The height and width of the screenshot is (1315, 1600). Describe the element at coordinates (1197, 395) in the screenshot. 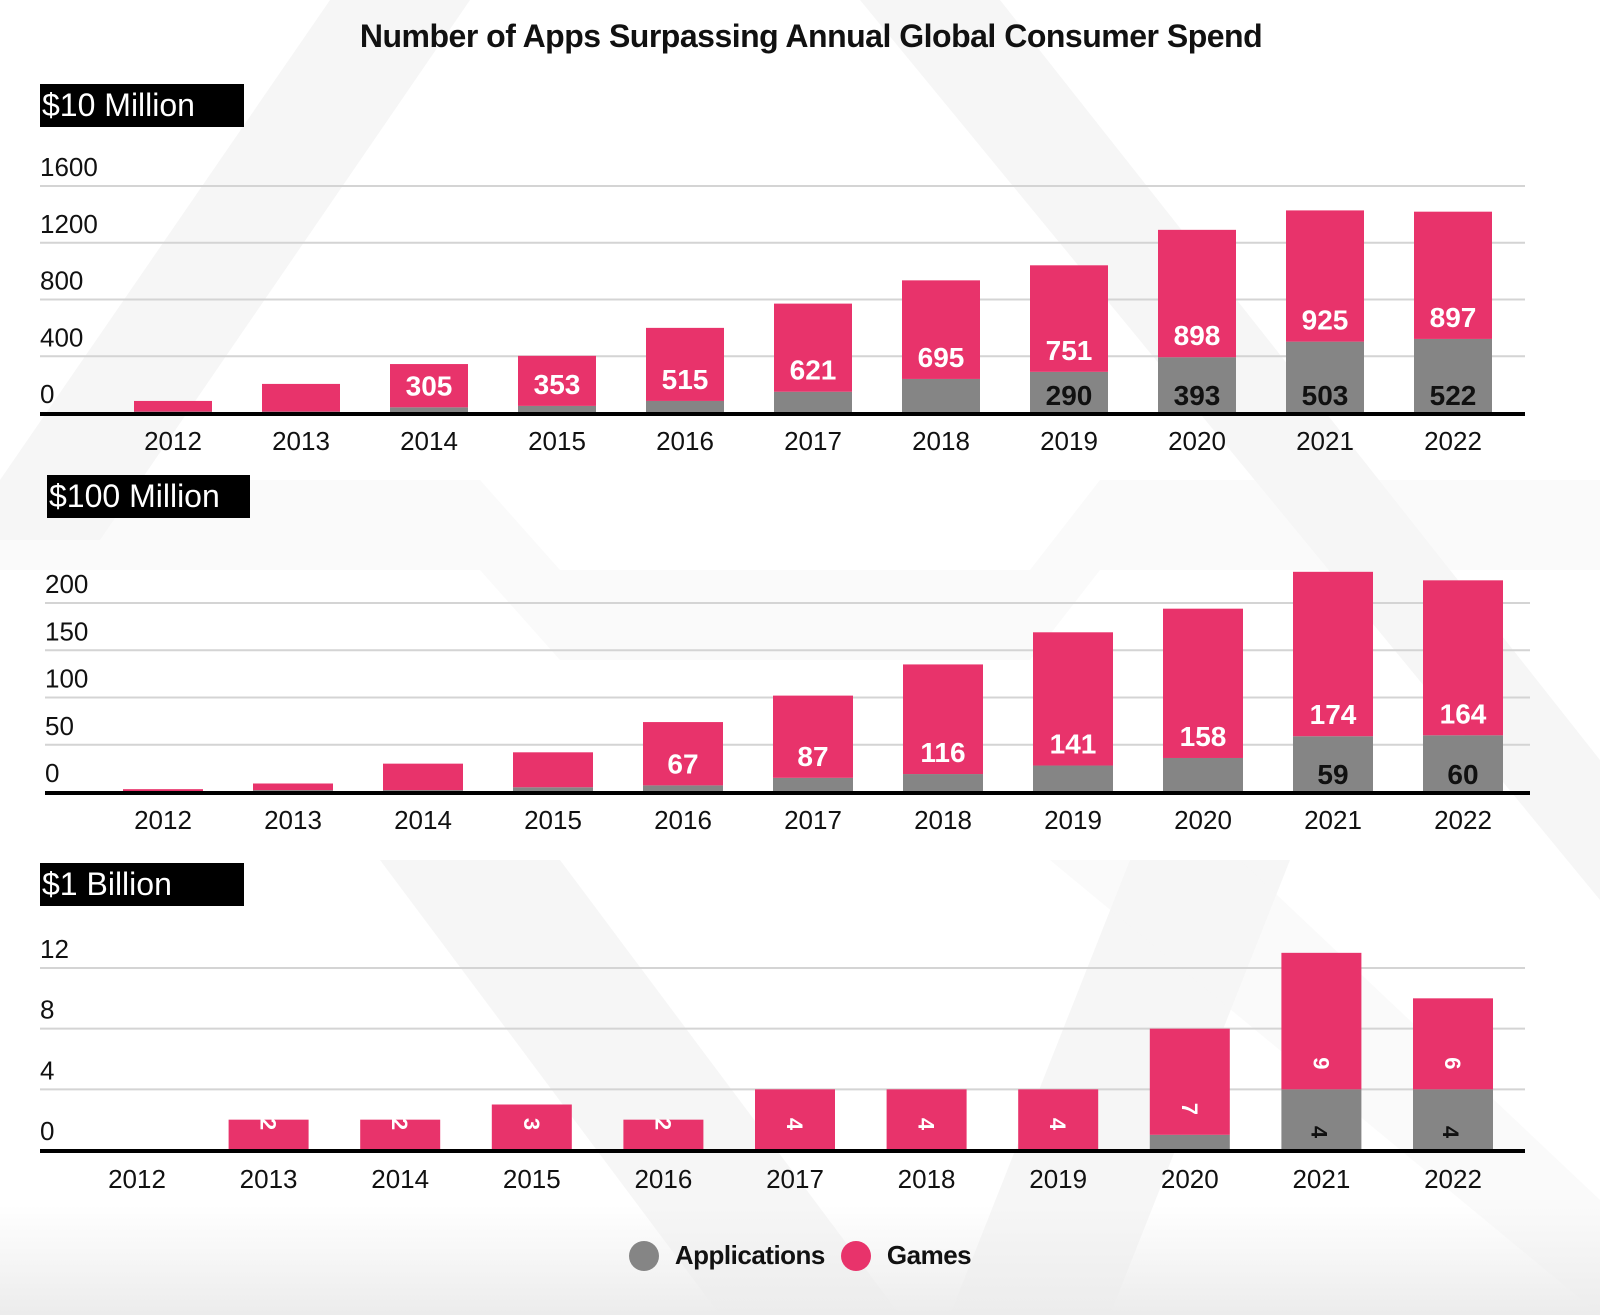

I see `data-label-applications: 393` at that location.